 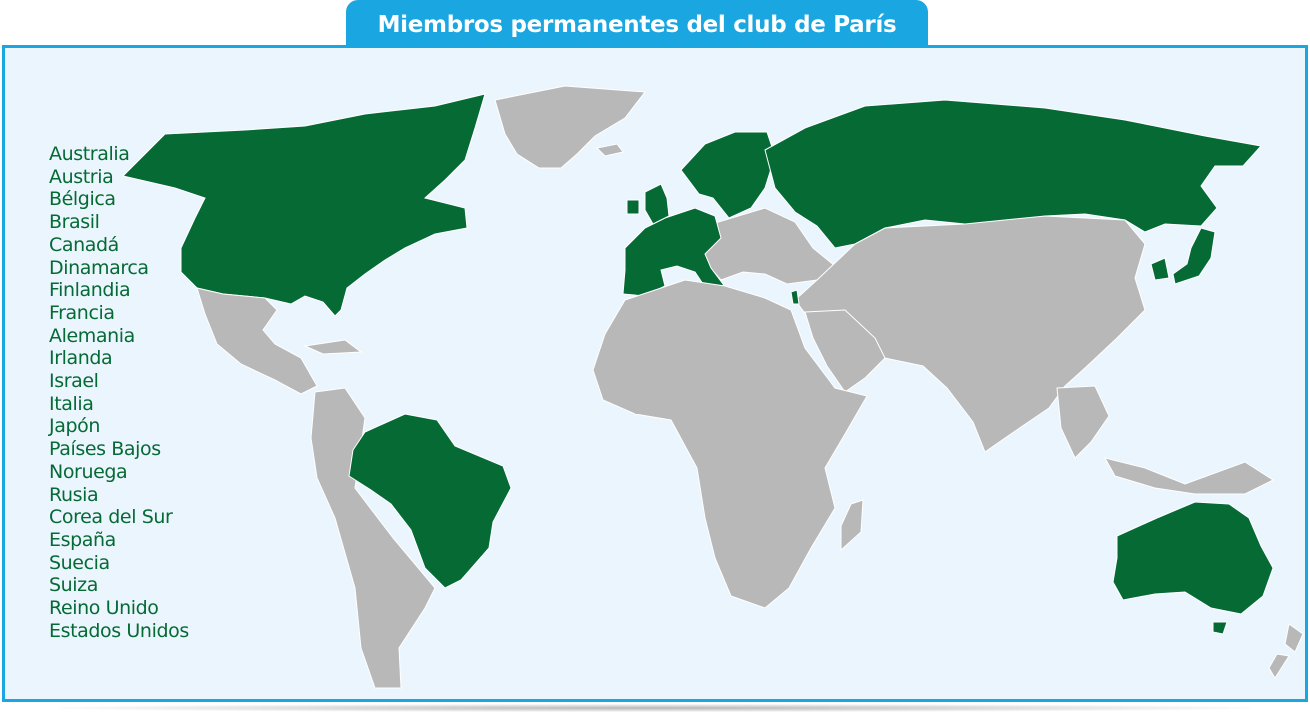 What do you see at coordinates (89, 154) in the screenshot?
I see `member-country-item: Australia` at bounding box center [89, 154].